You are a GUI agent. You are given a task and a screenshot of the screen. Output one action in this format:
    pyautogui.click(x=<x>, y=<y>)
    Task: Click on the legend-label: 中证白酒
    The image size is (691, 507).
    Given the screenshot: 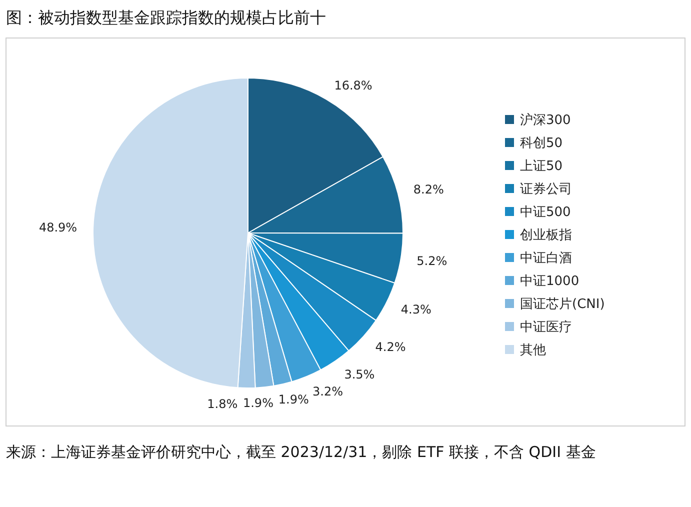 What is the action you would take?
    pyautogui.click(x=546, y=258)
    